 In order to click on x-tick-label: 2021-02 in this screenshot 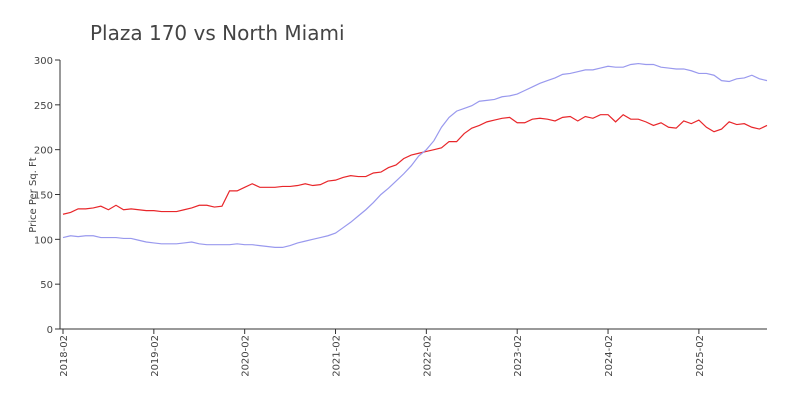, I will do `click(337, 356)`.